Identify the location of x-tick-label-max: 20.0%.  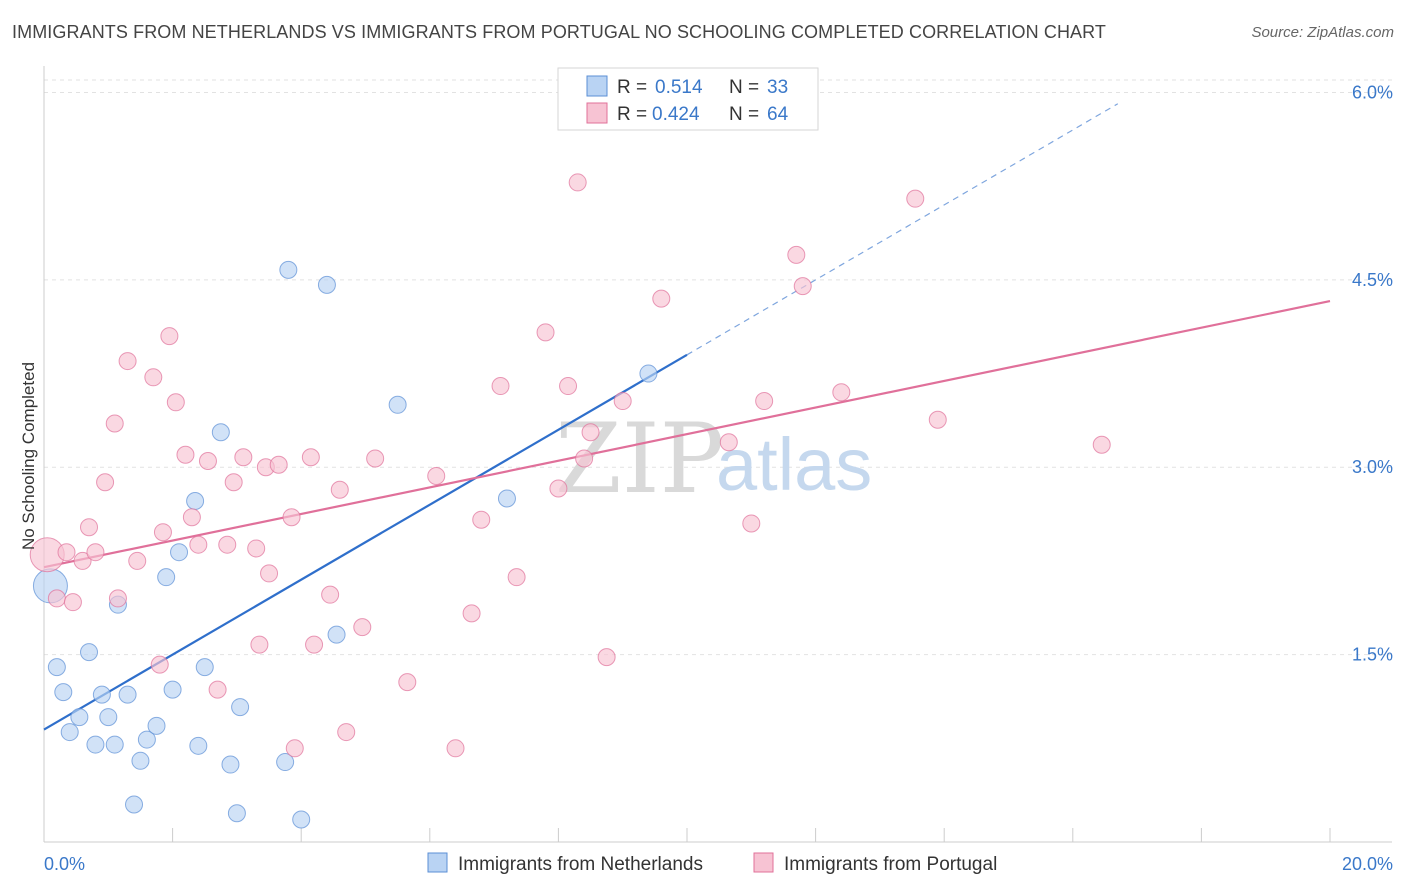
(1367, 864).